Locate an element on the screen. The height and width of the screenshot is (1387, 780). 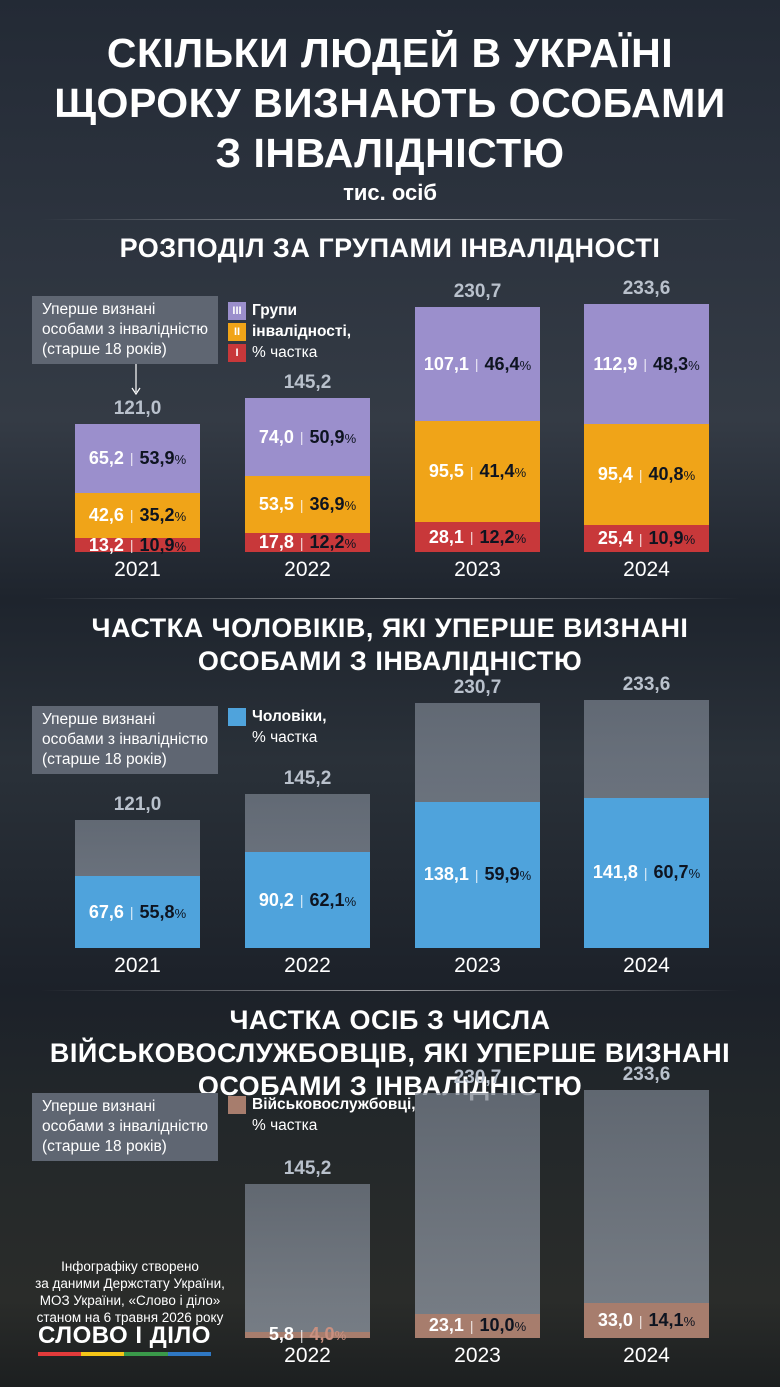
bar-total: 33,0 | 14,1% is located at coordinates (646, 1214).